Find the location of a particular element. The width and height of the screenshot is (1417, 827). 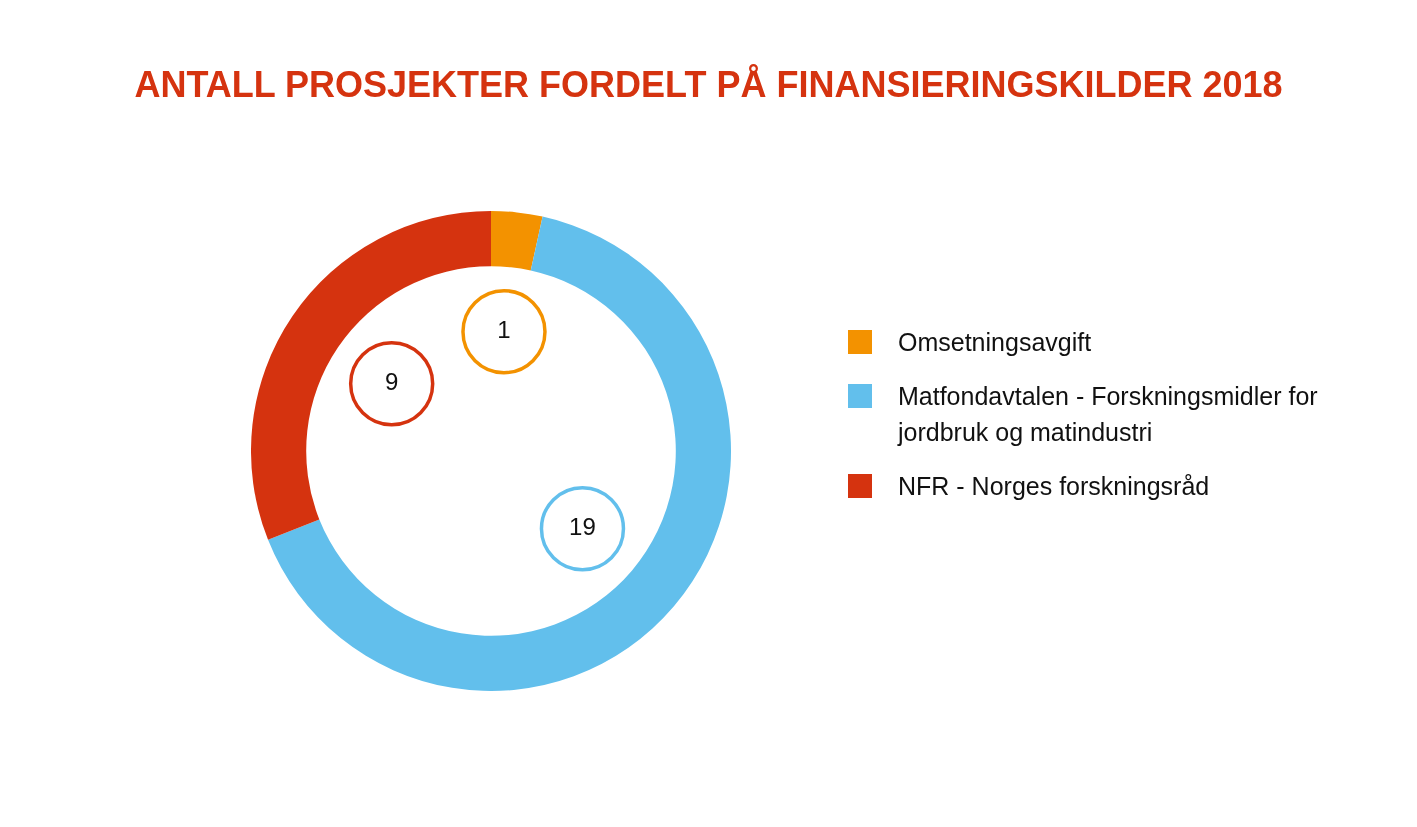

data-label: 9 is located at coordinates (392, 382).